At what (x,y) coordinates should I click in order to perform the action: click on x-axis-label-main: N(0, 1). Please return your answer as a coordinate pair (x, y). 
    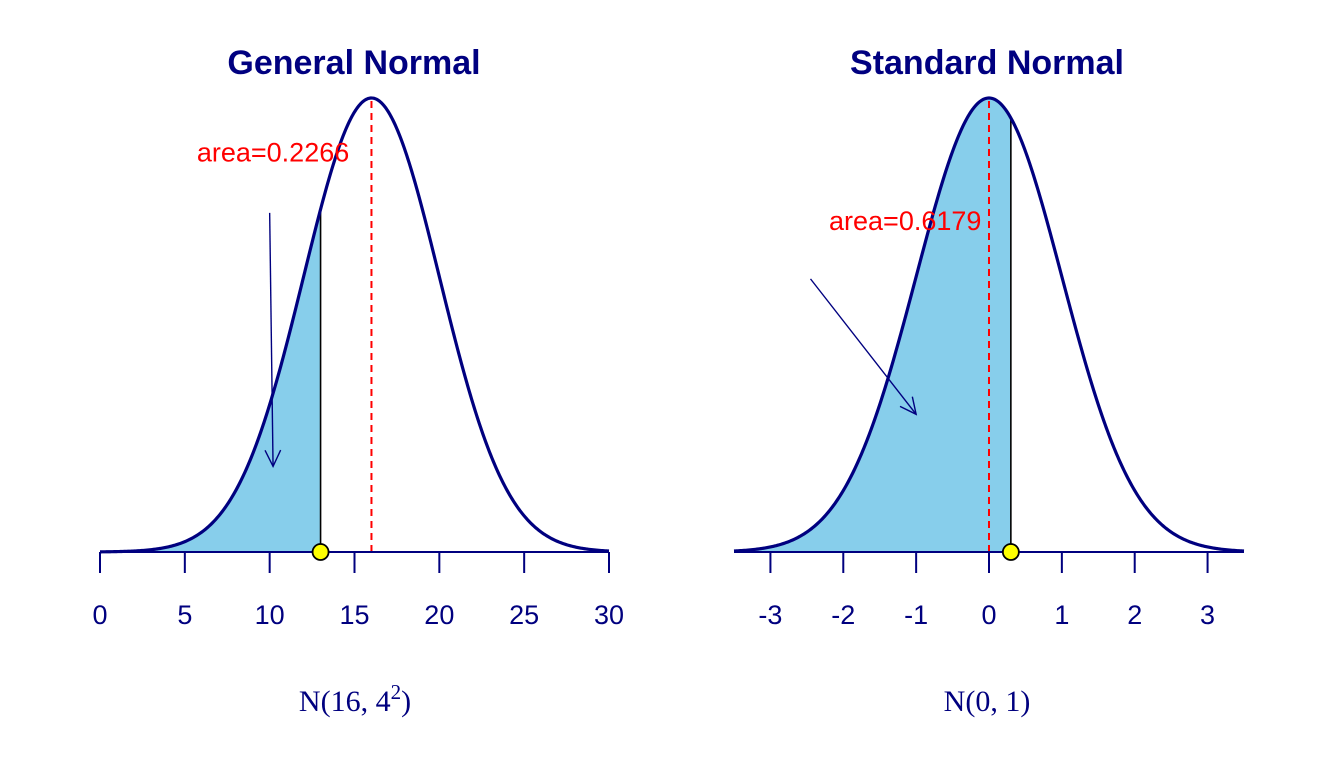
    Looking at the image, I should click on (987, 701).